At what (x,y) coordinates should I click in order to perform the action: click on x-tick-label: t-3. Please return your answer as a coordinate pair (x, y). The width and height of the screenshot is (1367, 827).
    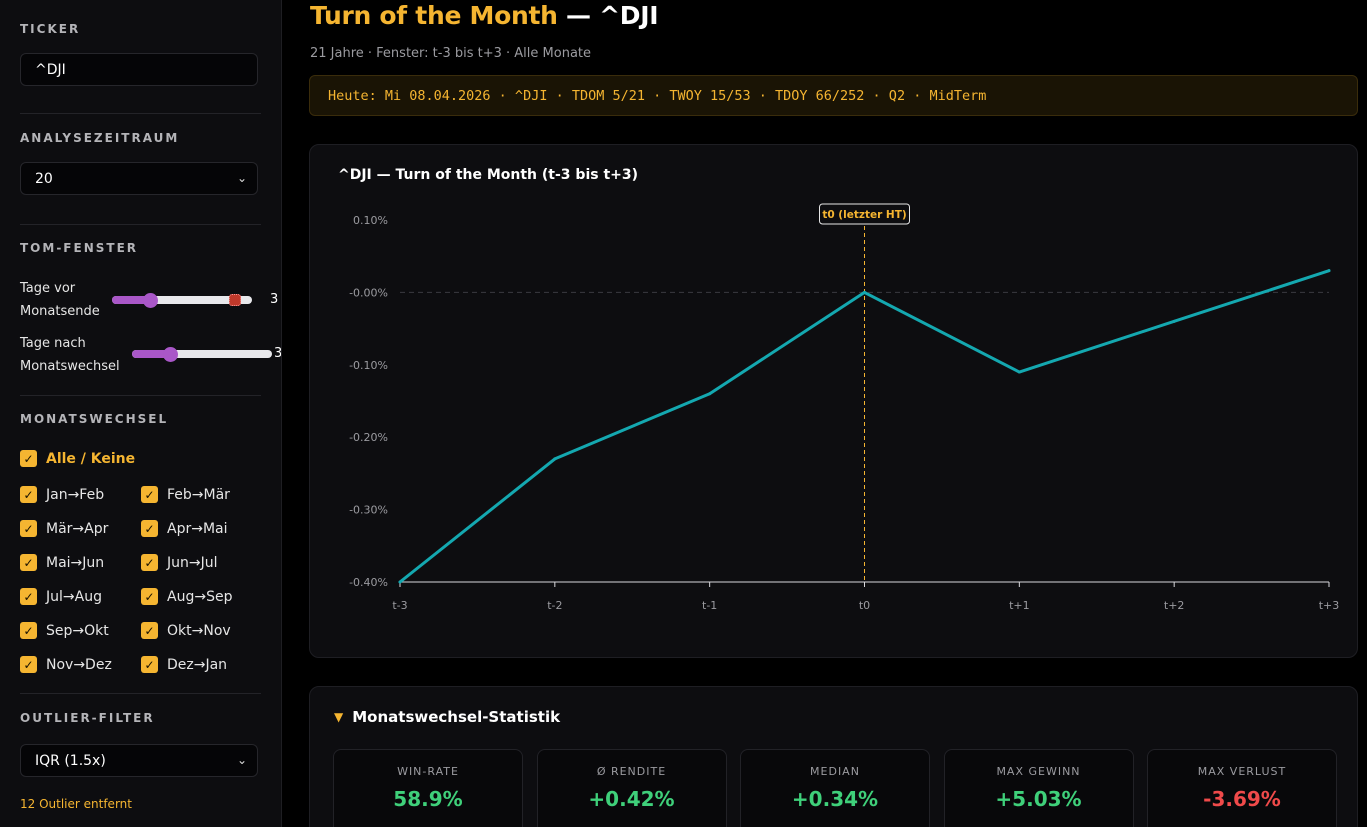
    Looking at the image, I should click on (399, 605).